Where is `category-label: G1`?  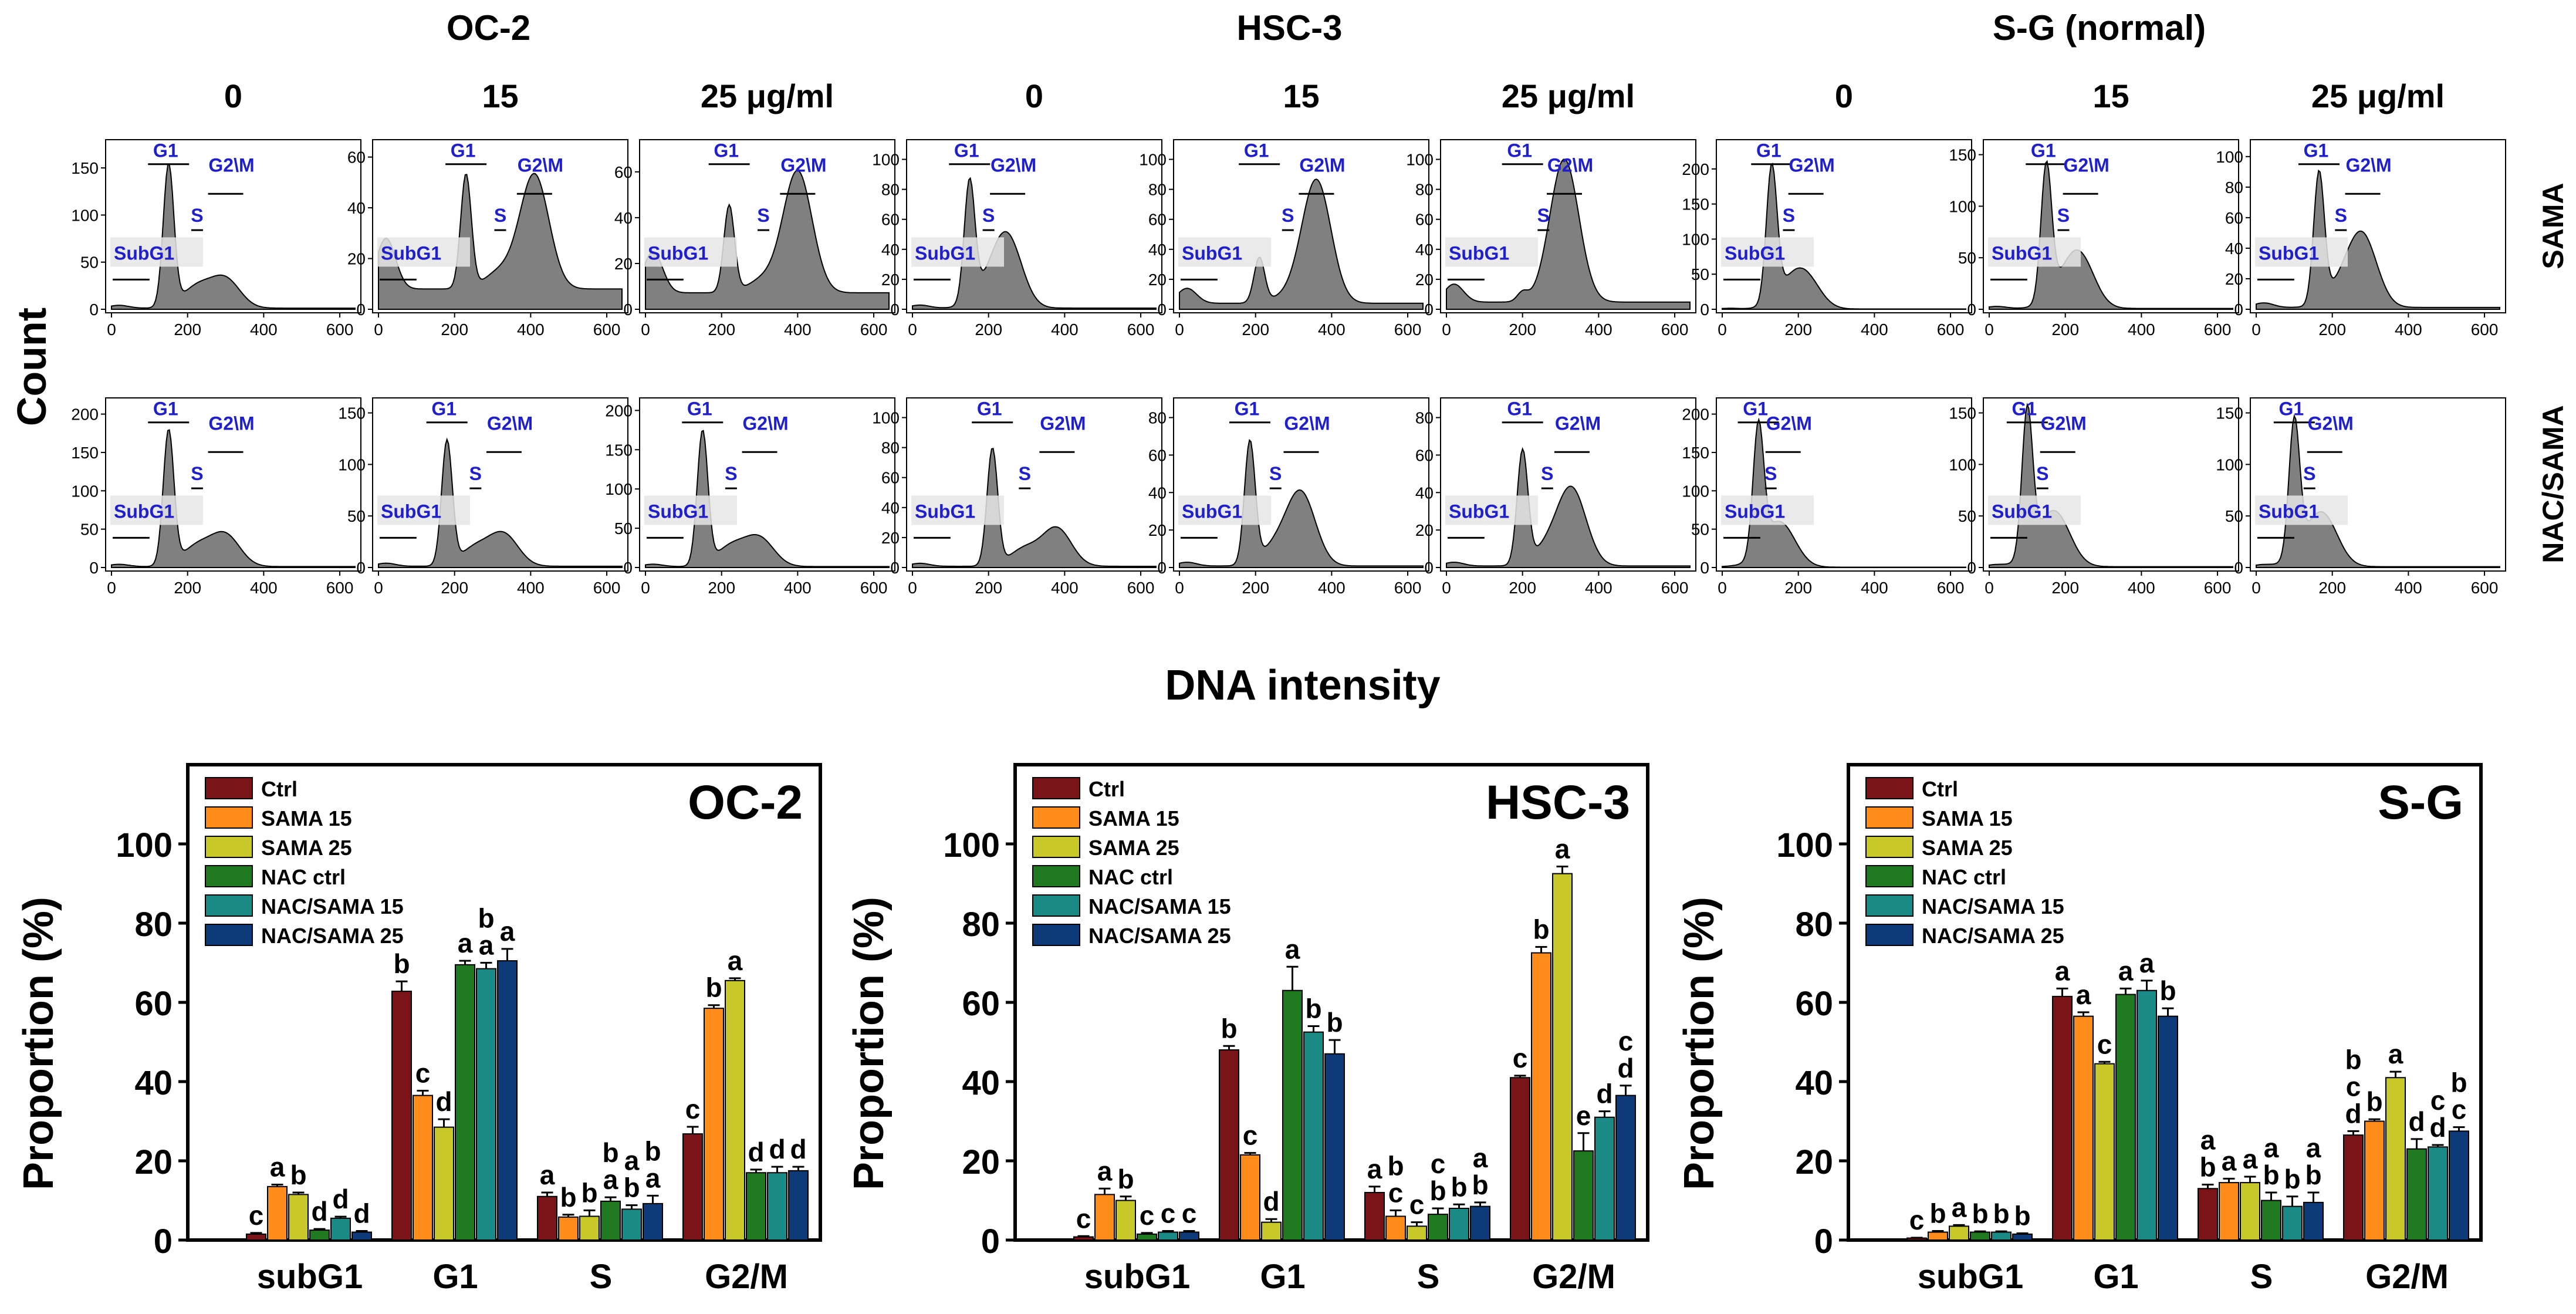
category-label: G1 is located at coordinates (2115, 1277).